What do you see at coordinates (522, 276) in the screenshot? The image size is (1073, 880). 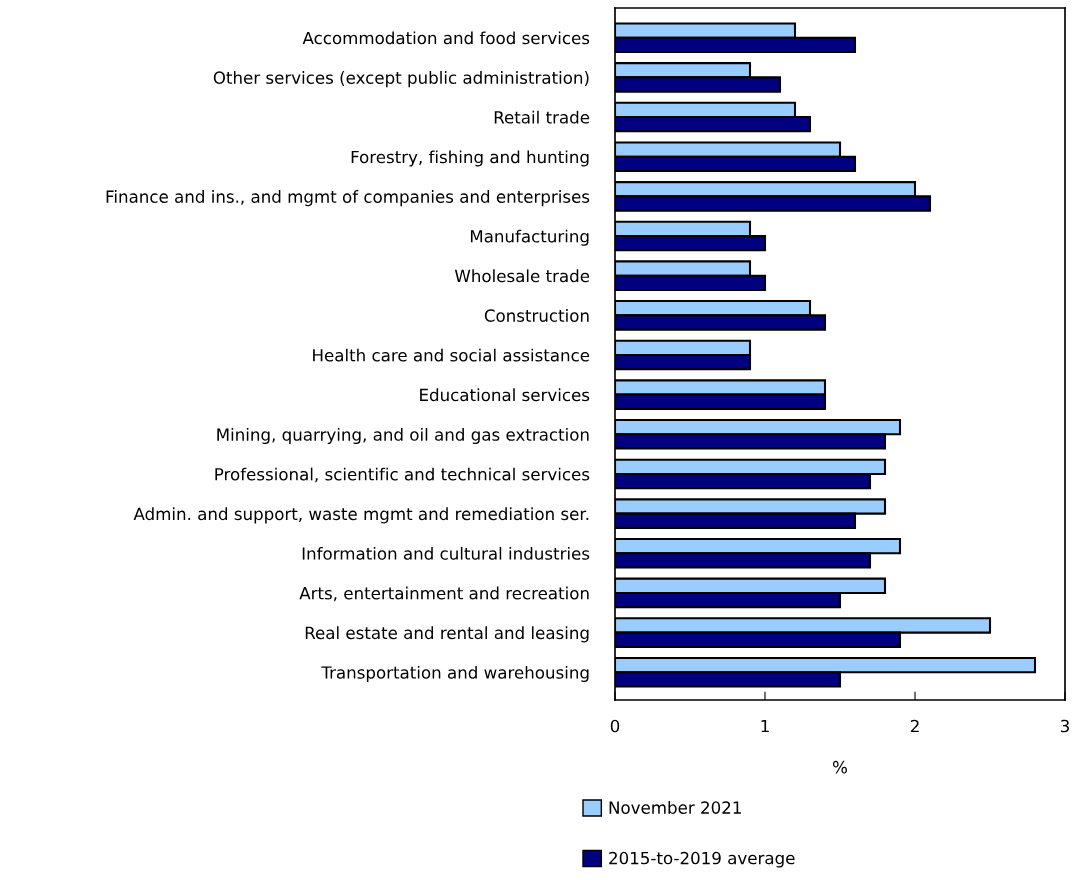 I see `y-tick-label: Wholesale trade` at bounding box center [522, 276].